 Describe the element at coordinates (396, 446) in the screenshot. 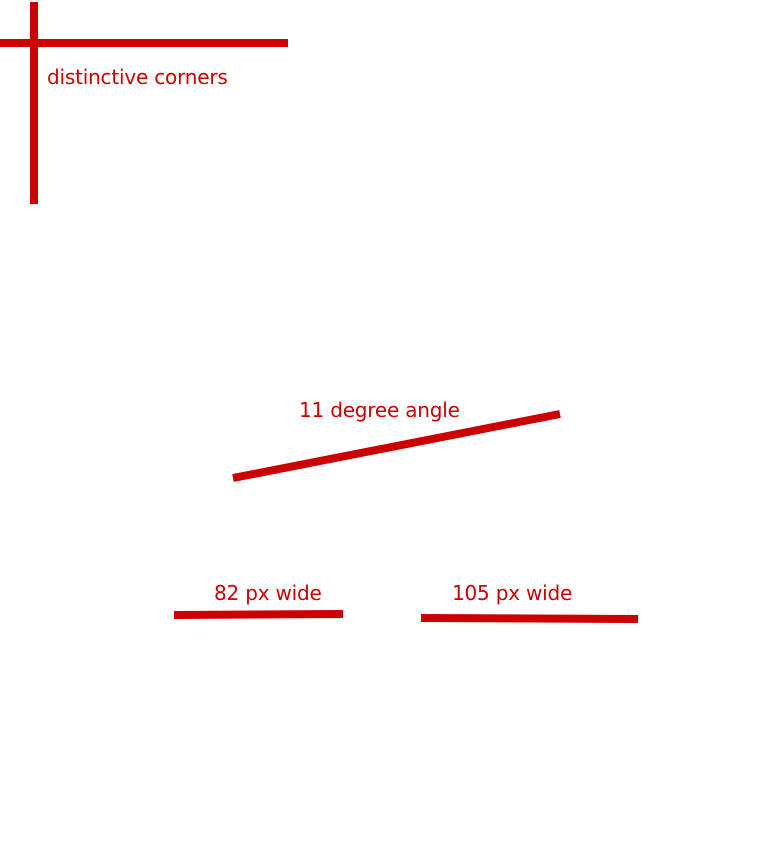

I see `angled-line` at that location.